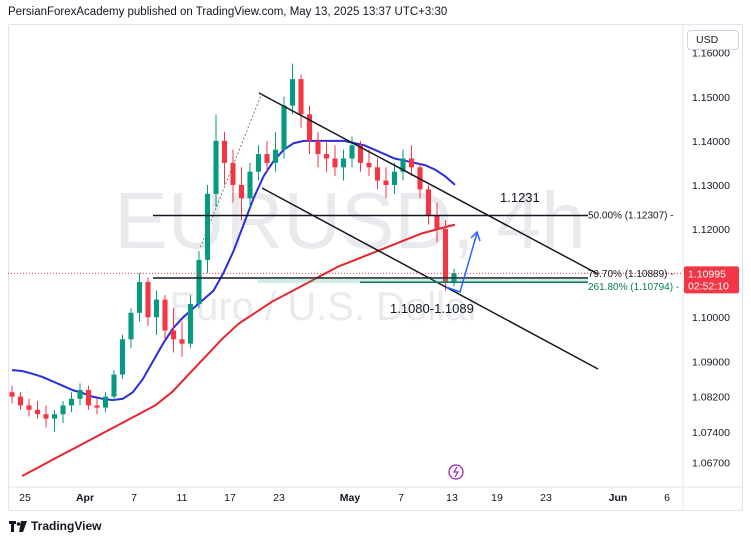  I want to click on currency-selector-button: USD, so click(713, 40).